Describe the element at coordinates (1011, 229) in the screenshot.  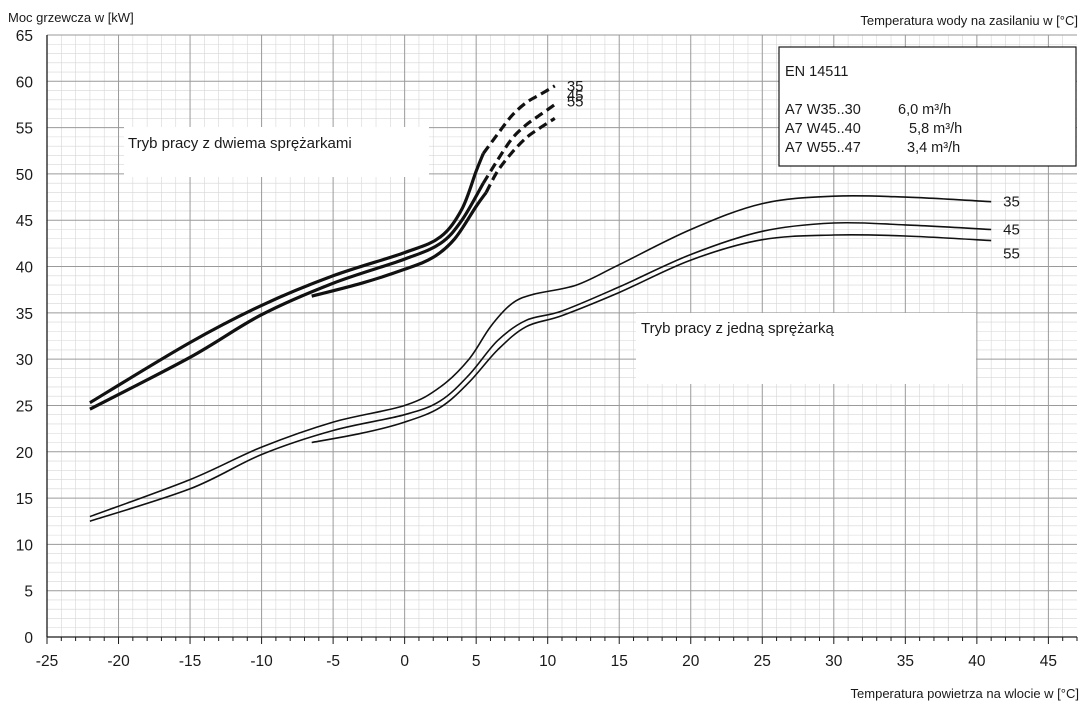
I see `curve-label-one-45: 45` at that location.